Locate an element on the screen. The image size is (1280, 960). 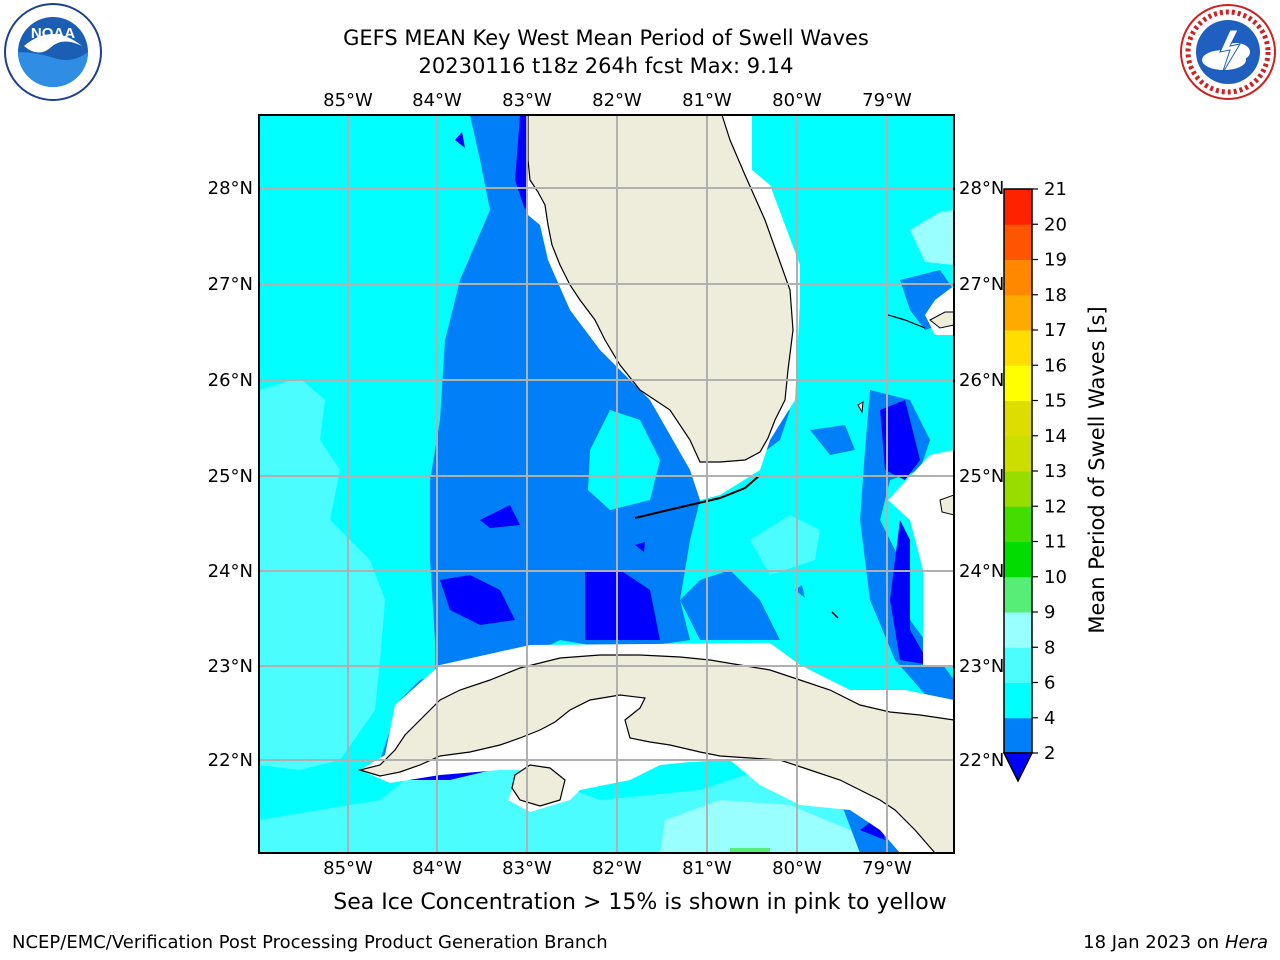
lat-label-left-24n: 24°N is located at coordinates (230, 571).